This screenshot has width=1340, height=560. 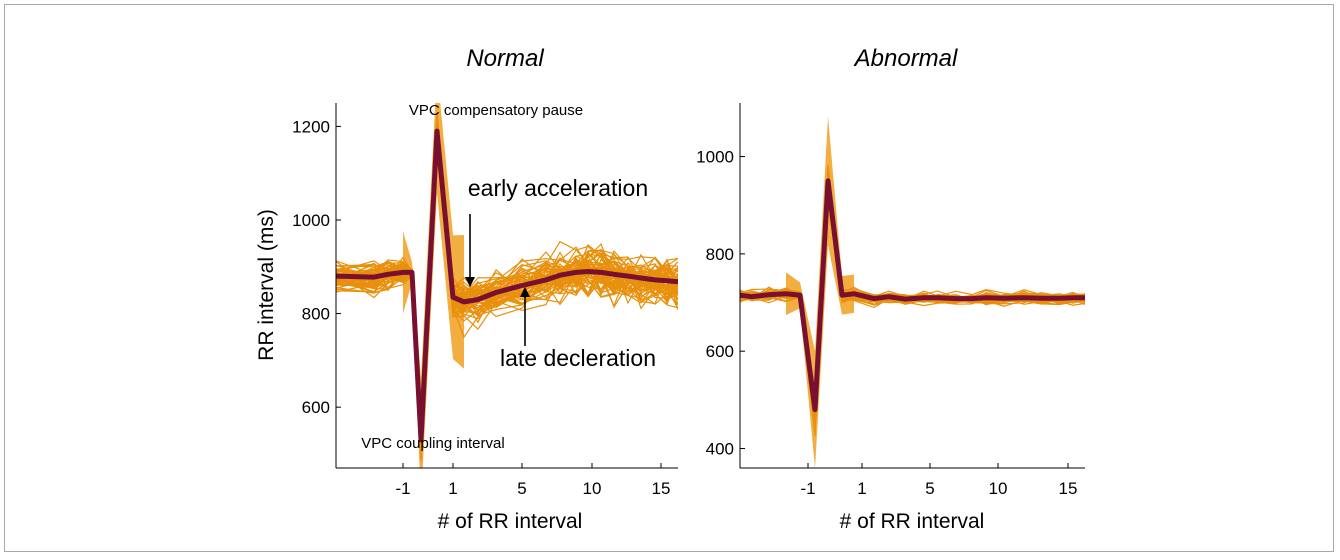 What do you see at coordinates (311, 126) in the screenshot?
I see `y-tick-label: 1200` at bounding box center [311, 126].